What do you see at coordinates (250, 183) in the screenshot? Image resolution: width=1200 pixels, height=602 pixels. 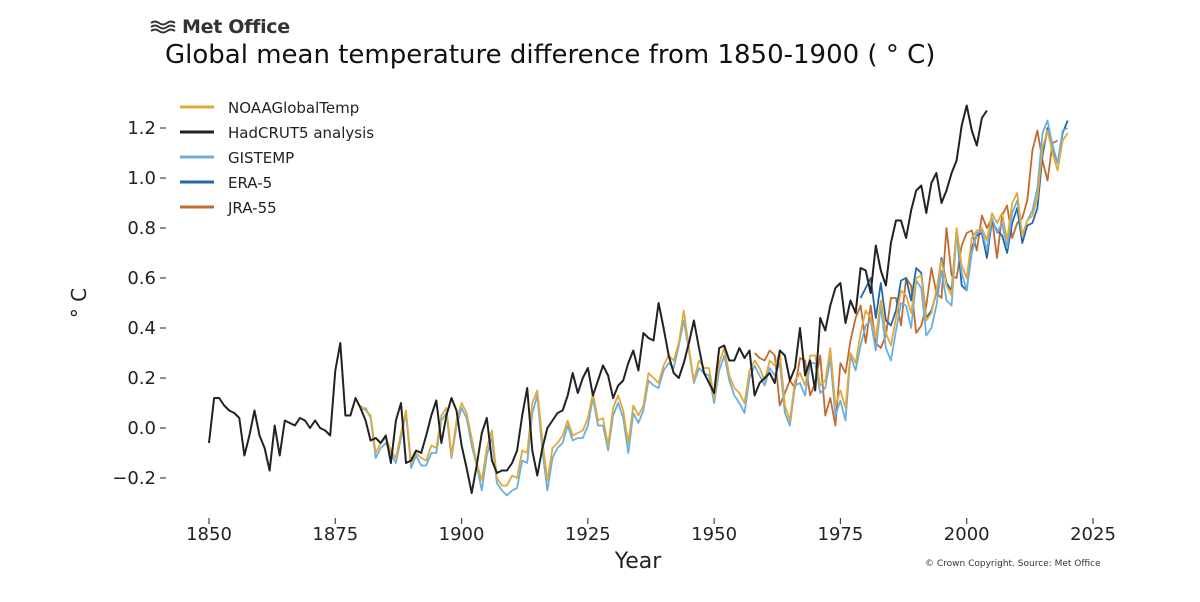 I see `legend-label: ERA-5` at bounding box center [250, 183].